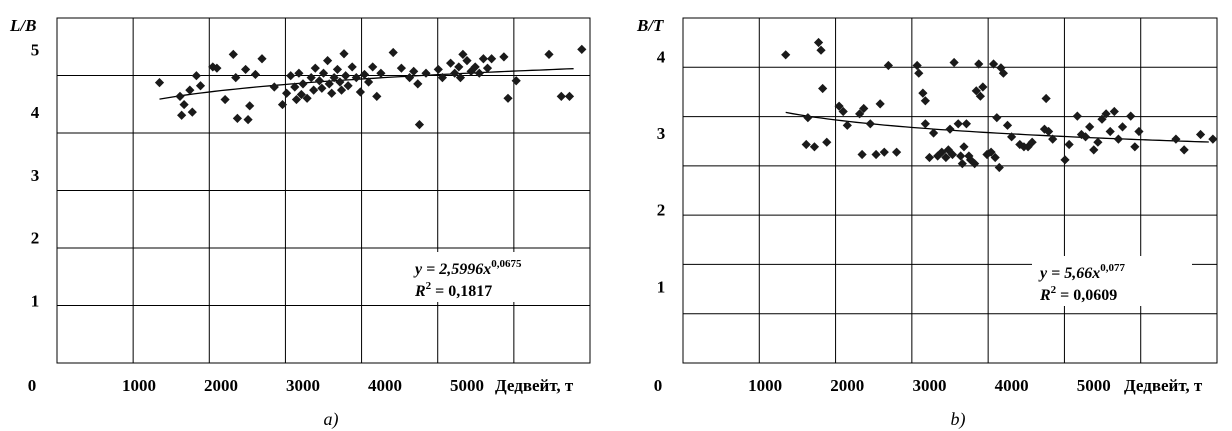 The image size is (1232, 431). I want to click on panel-b-y-tick-label: 1, so click(661, 286).